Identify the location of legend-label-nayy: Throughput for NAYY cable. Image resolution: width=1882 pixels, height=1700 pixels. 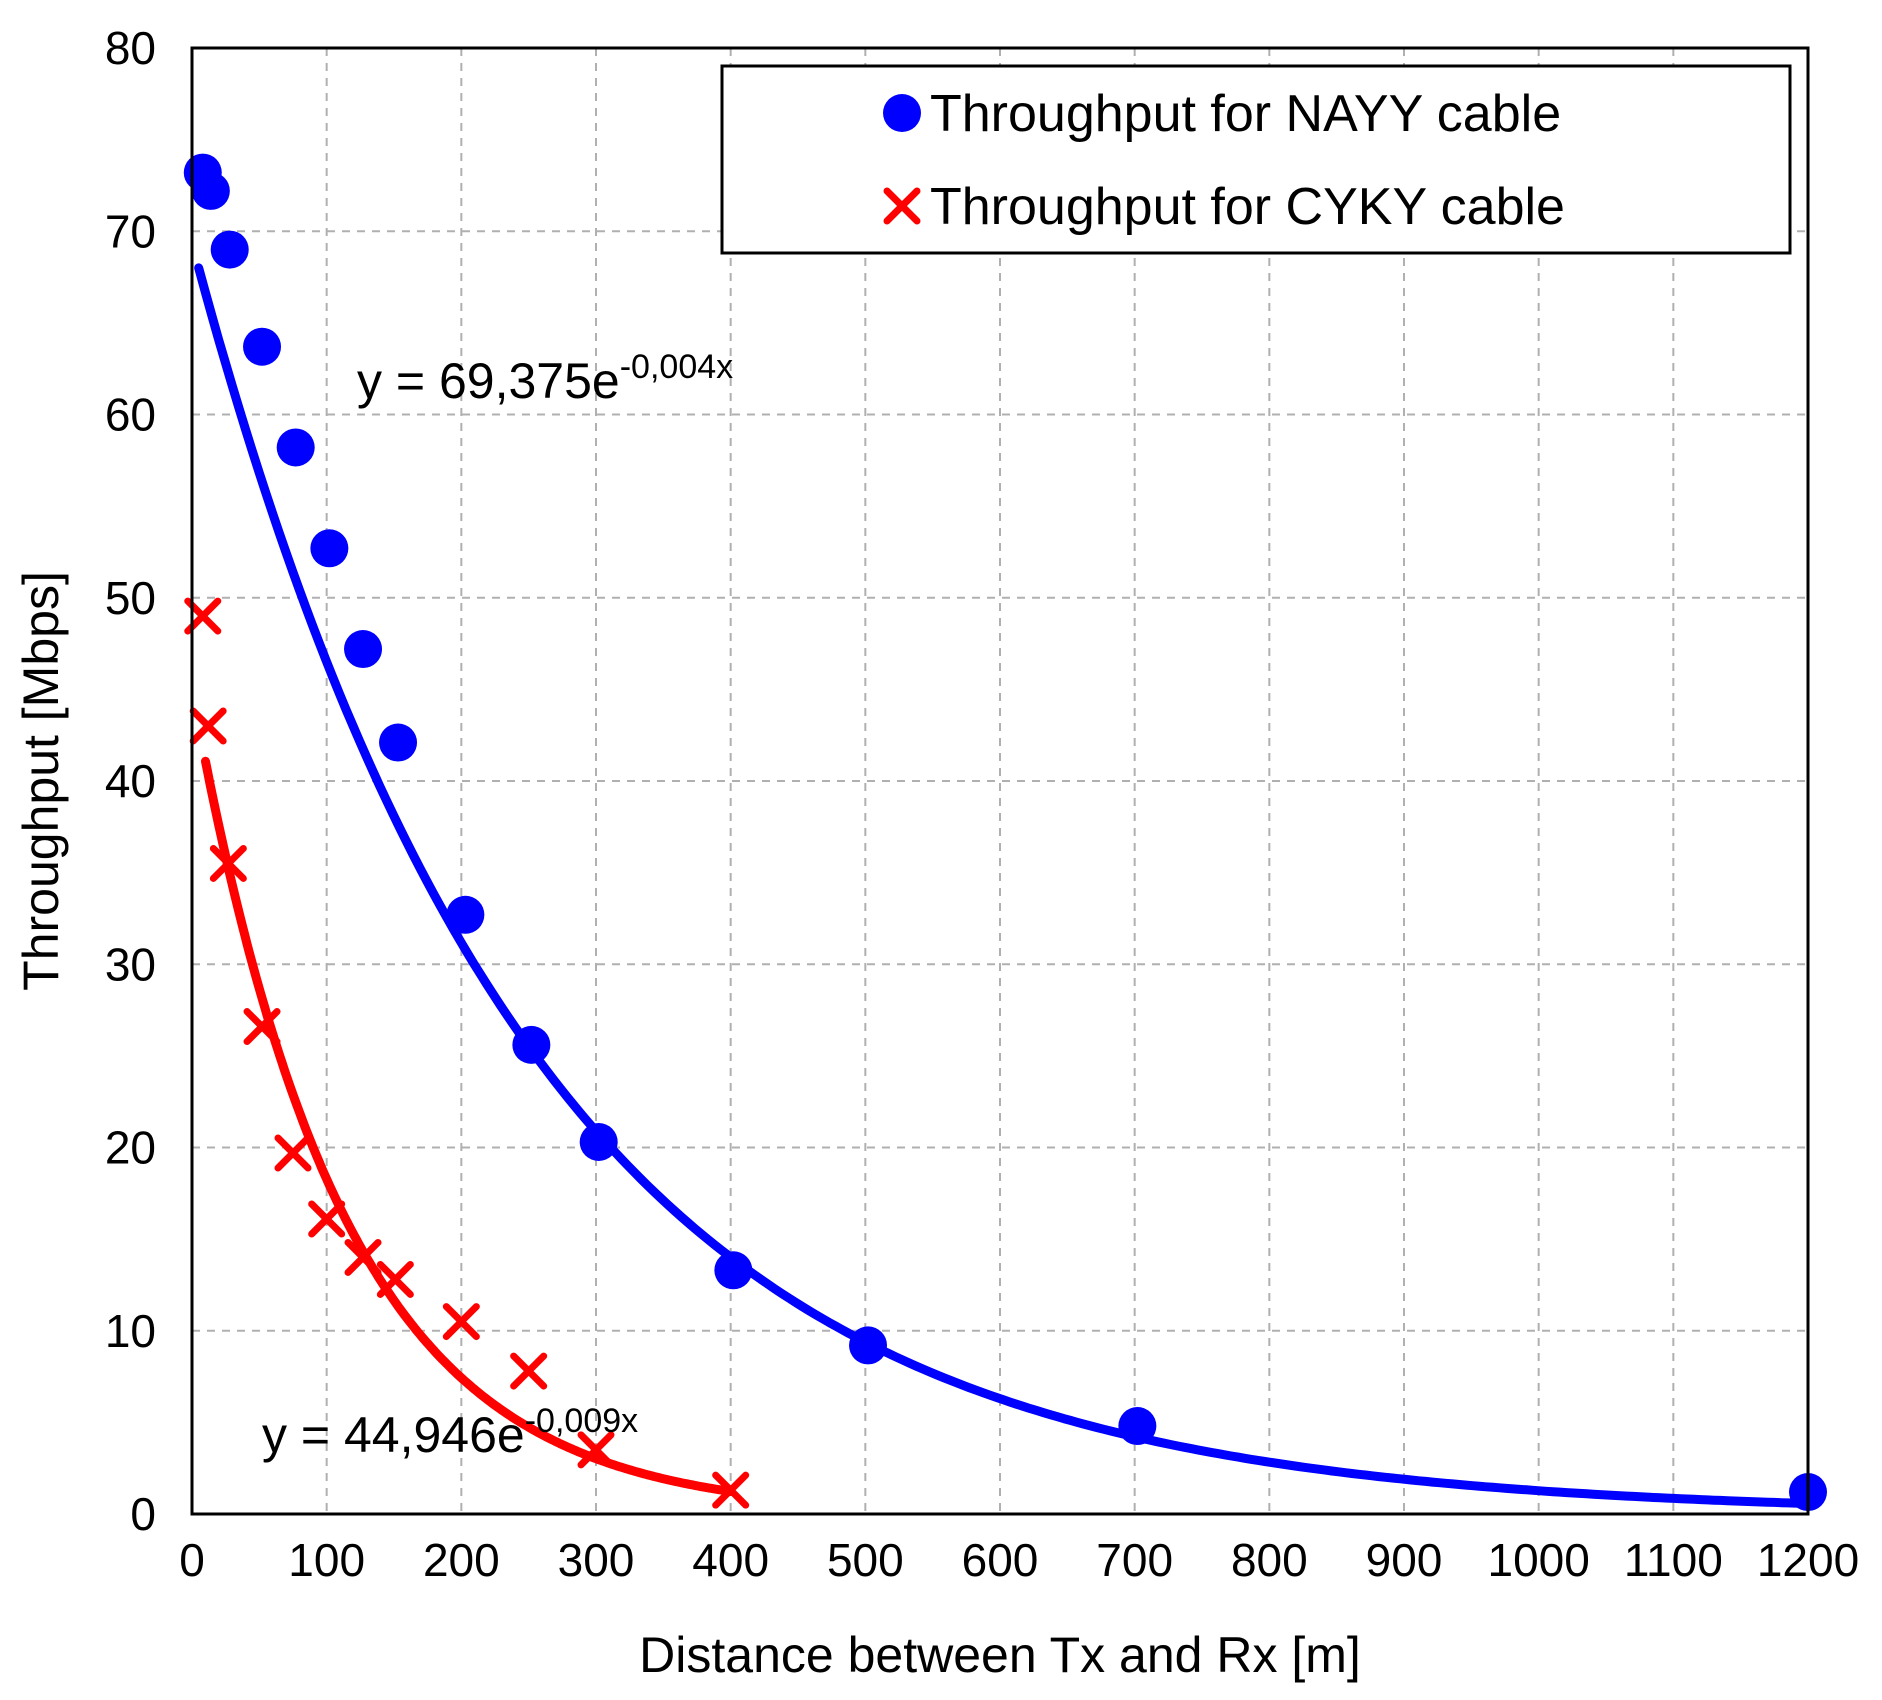
(1245, 114).